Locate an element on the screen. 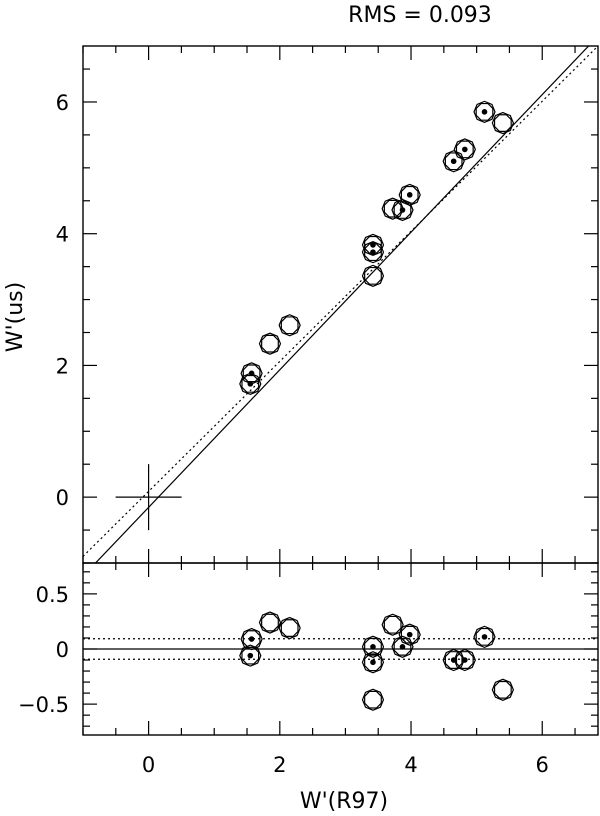 The width and height of the screenshot is (600, 816). x-tick-label: 2 is located at coordinates (279, 765).